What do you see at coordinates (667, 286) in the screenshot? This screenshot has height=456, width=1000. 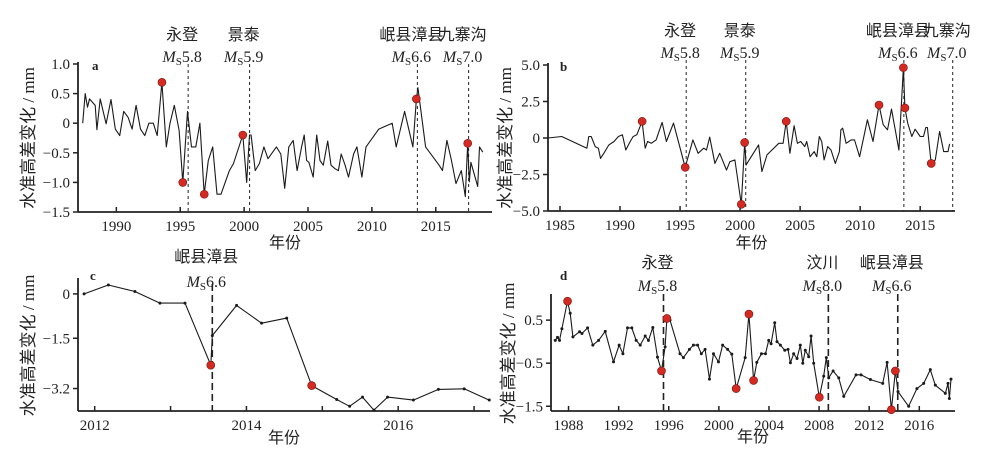 I see `magnitude-value: 5.8` at bounding box center [667, 286].